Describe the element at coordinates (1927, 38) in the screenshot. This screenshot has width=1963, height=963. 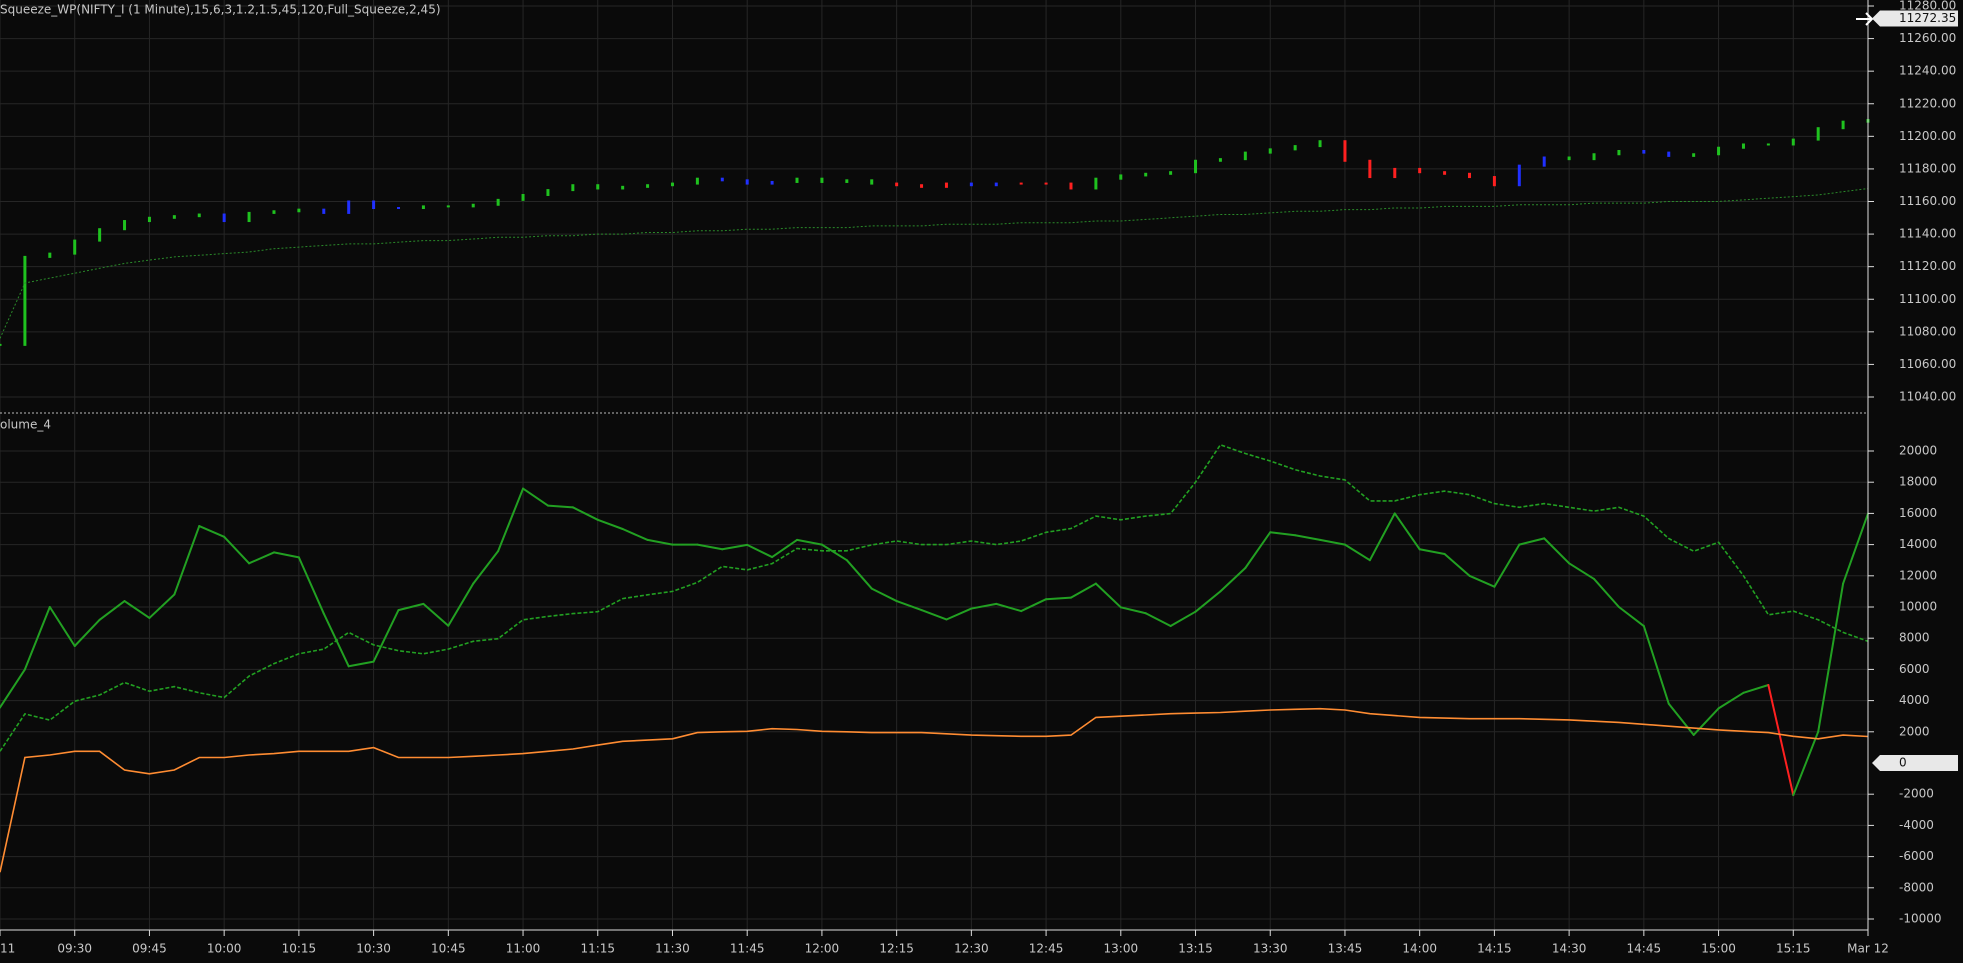
I see `y-tick-label: 11260.00` at that location.